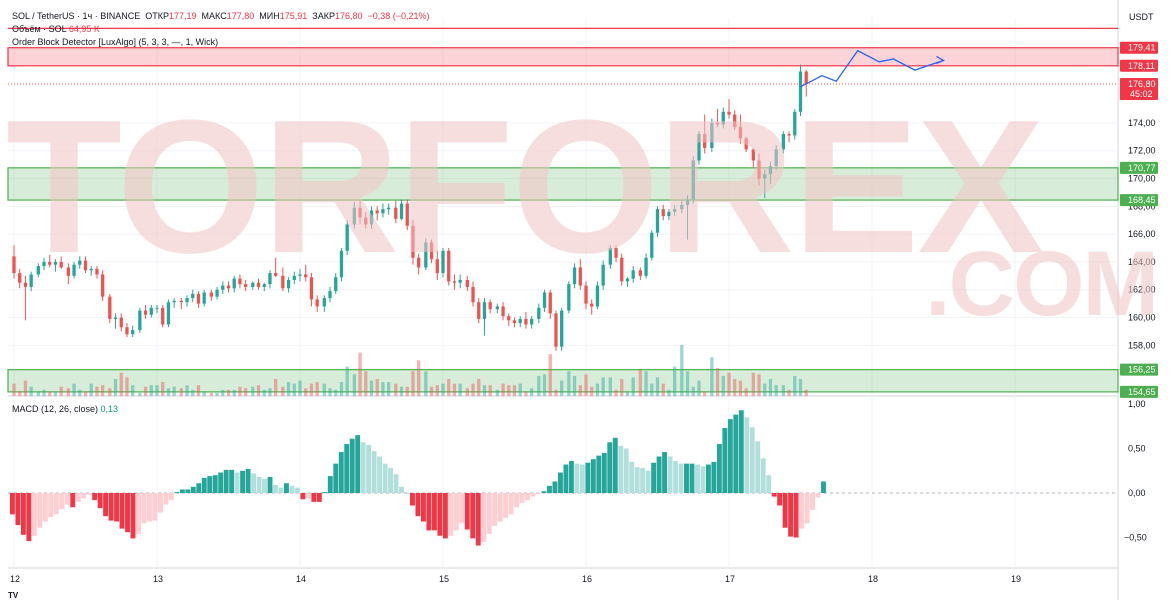  I want to click on time-axis-tick: 12, so click(15, 579).